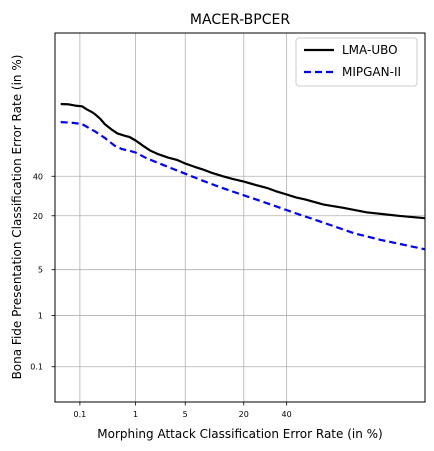 The height and width of the screenshot is (451, 434). What do you see at coordinates (240, 20) in the screenshot?
I see `chart-title: MACER-BPCER` at bounding box center [240, 20].